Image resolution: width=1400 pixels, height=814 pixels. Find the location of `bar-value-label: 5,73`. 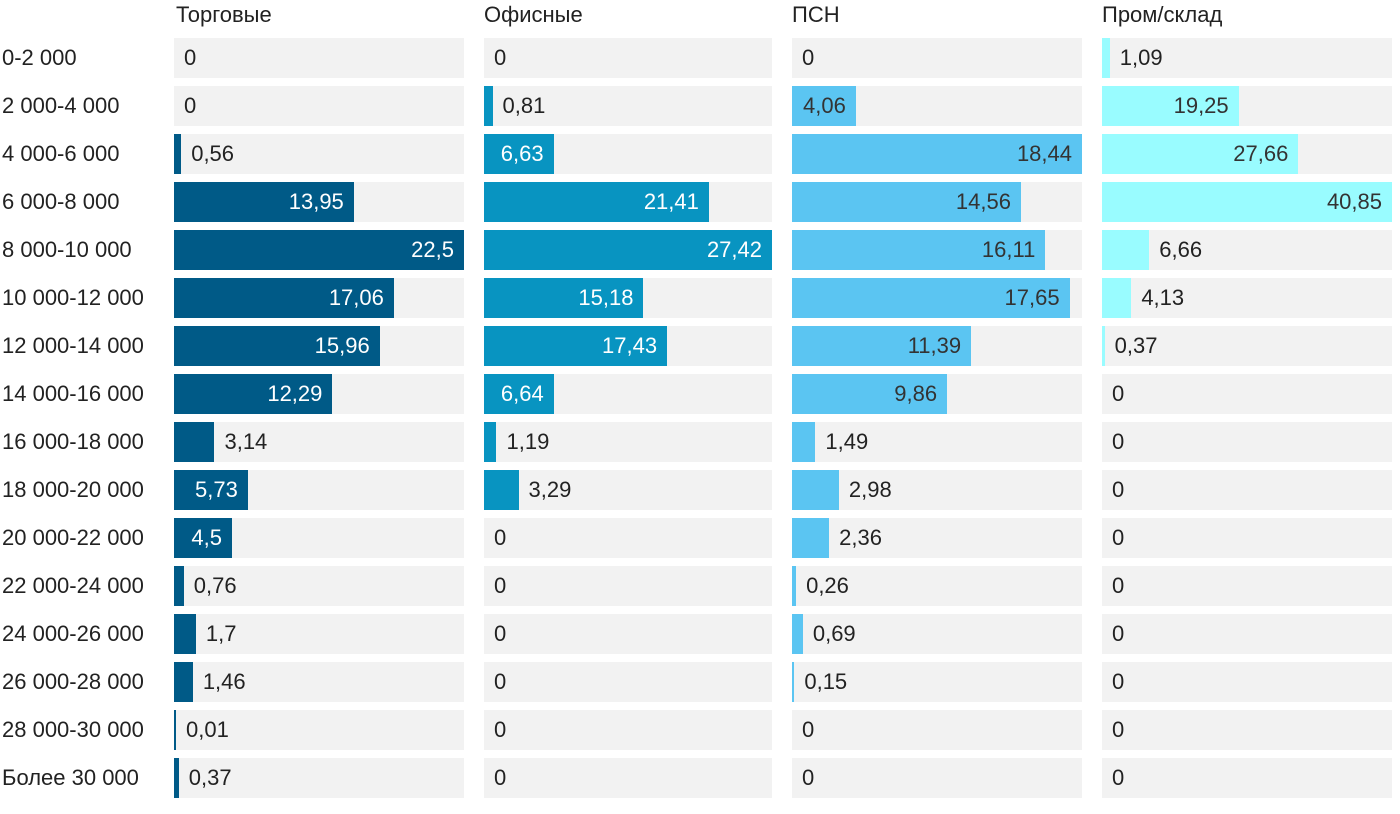

bar-value-label: 5,73 is located at coordinates (216, 489).